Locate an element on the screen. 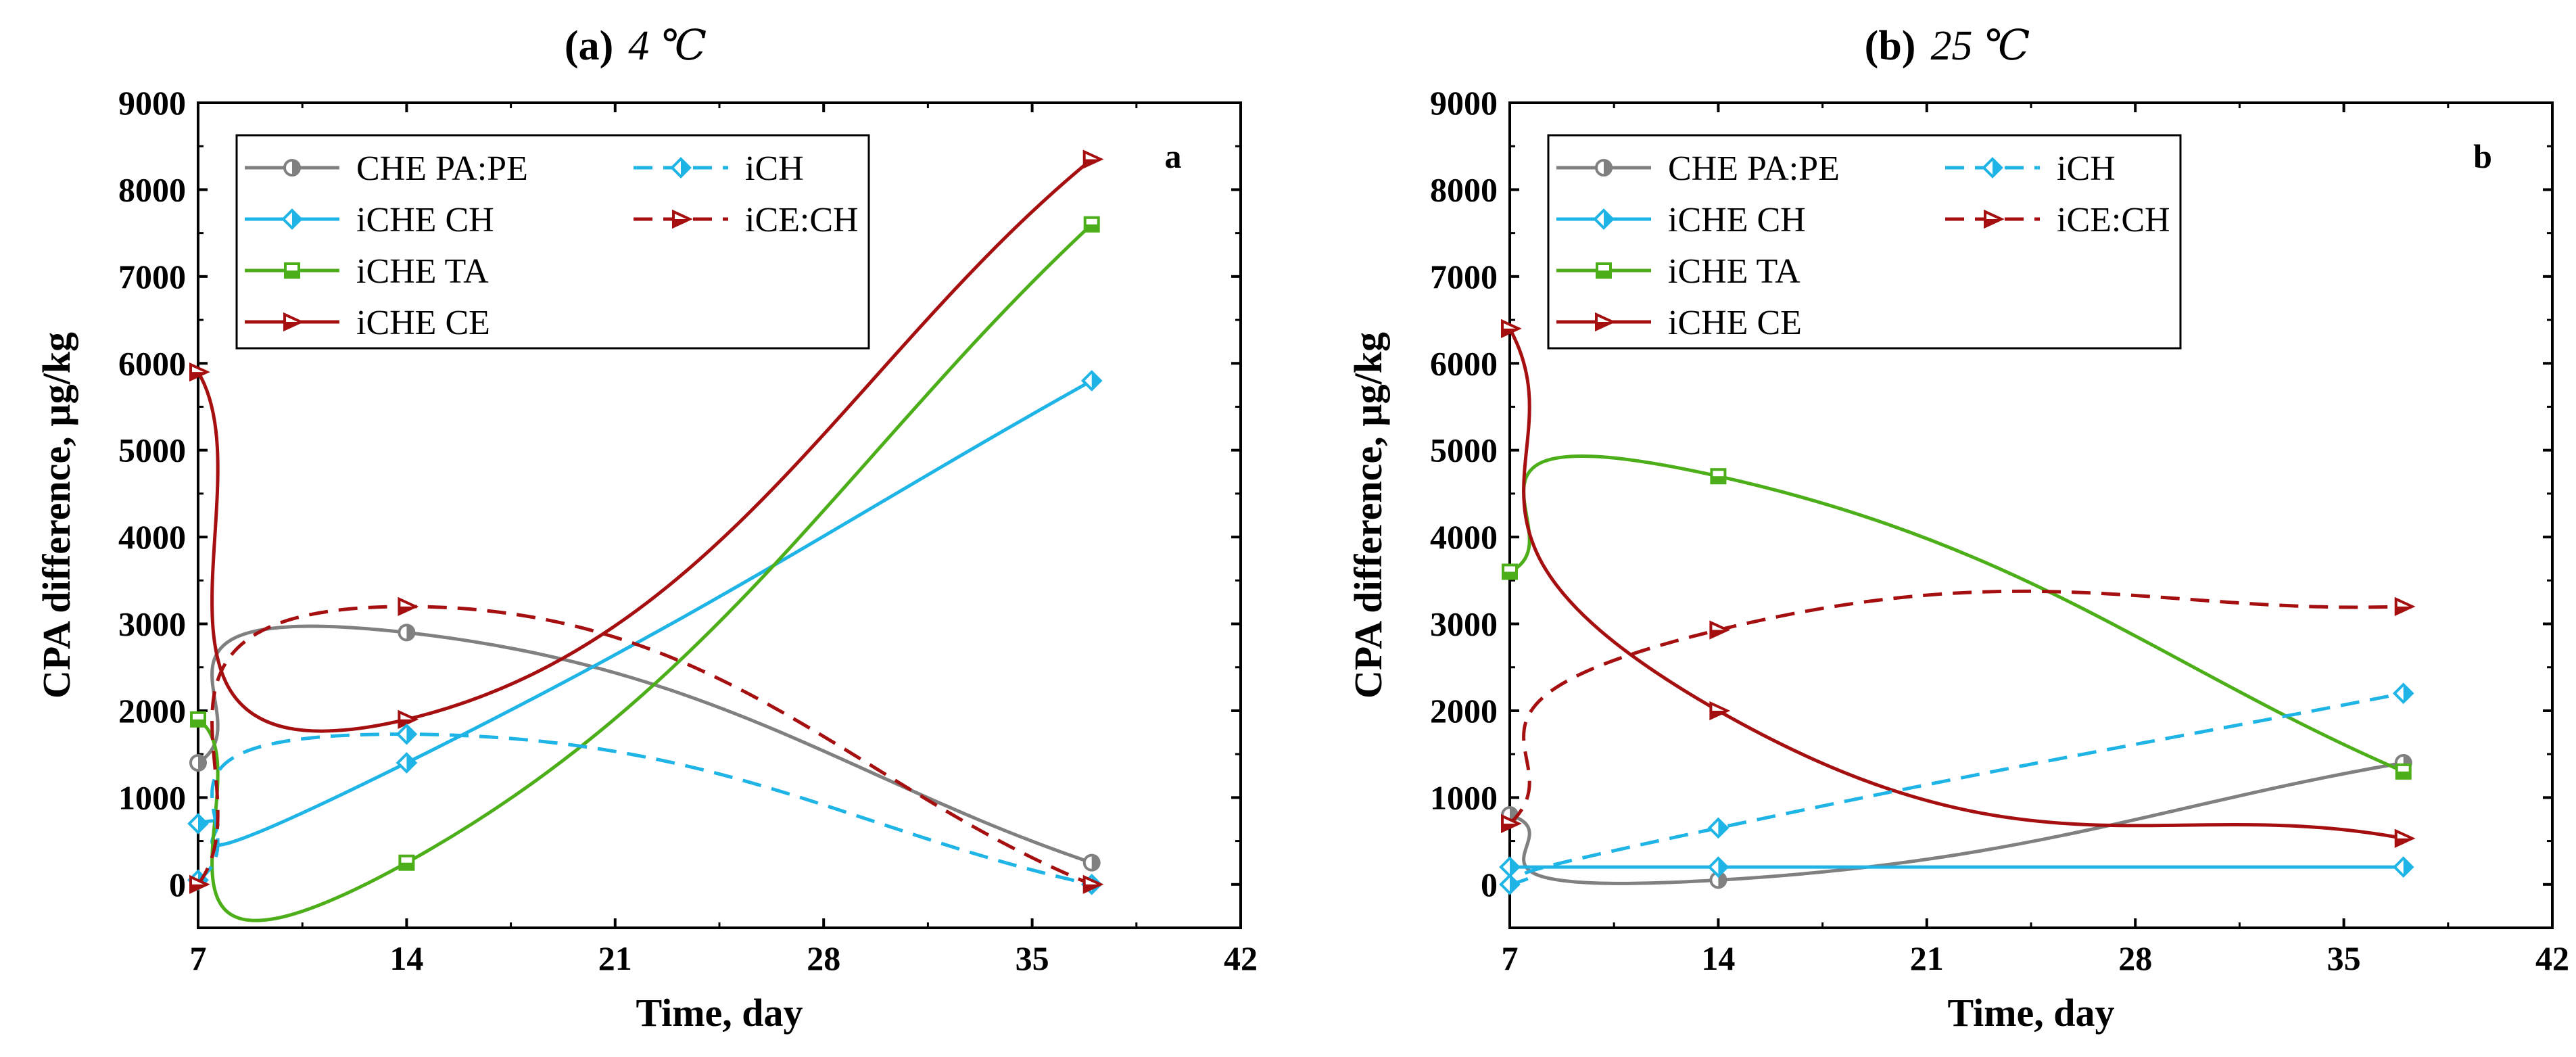 This screenshot has height=1057, width=2576. x-tick-label: 35 is located at coordinates (2344, 958).